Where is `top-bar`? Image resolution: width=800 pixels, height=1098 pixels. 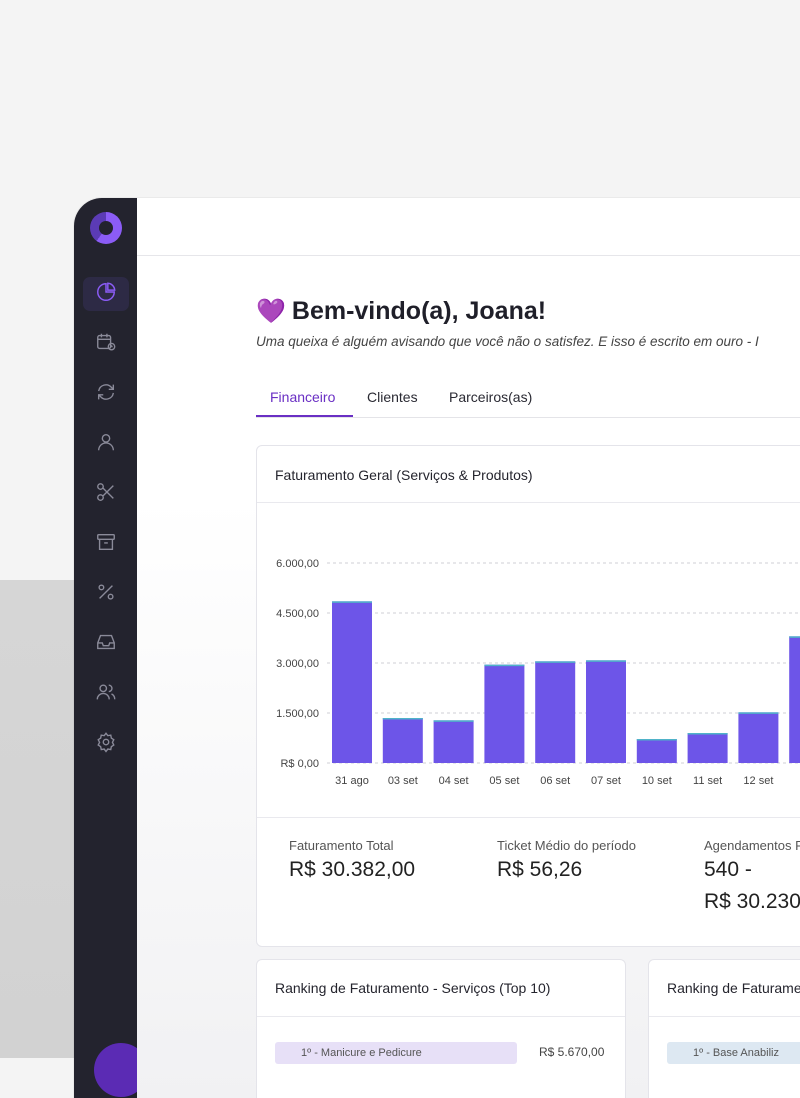
top-bar is located at coordinates (468, 227).